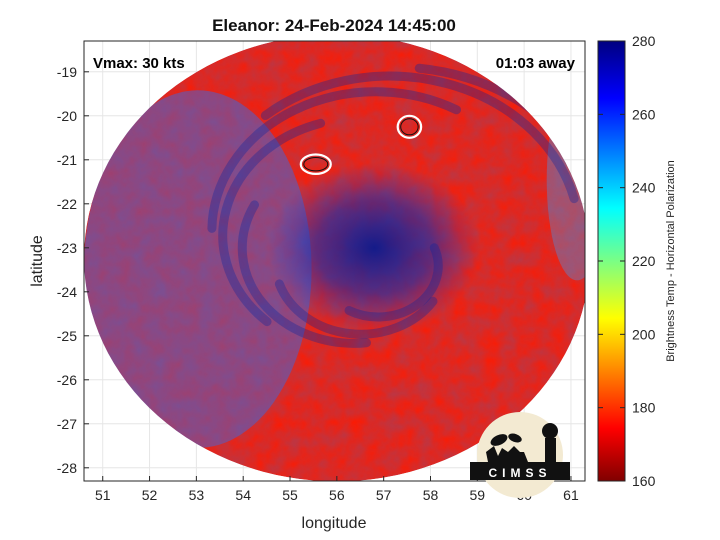 The image size is (720, 540). What do you see at coordinates (334, 523) in the screenshot?
I see `x-axis-label: longitude` at bounding box center [334, 523].